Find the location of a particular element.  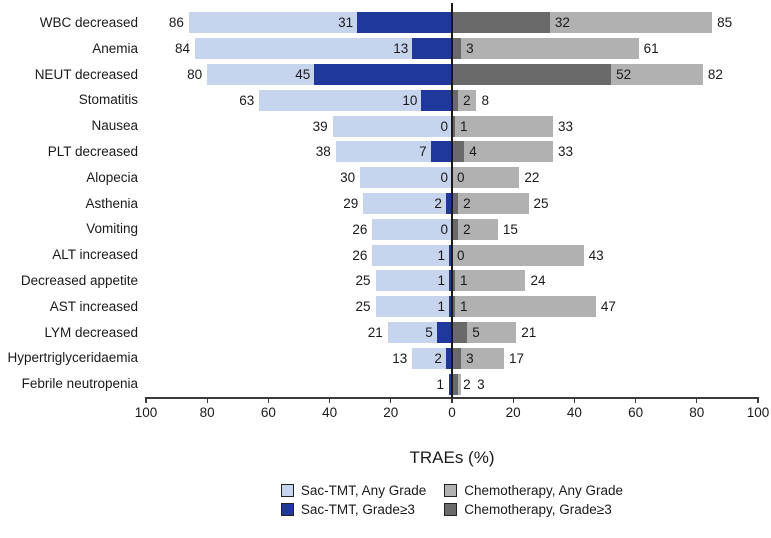

x-axis-tick-label: 60 is located at coordinates (636, 412).